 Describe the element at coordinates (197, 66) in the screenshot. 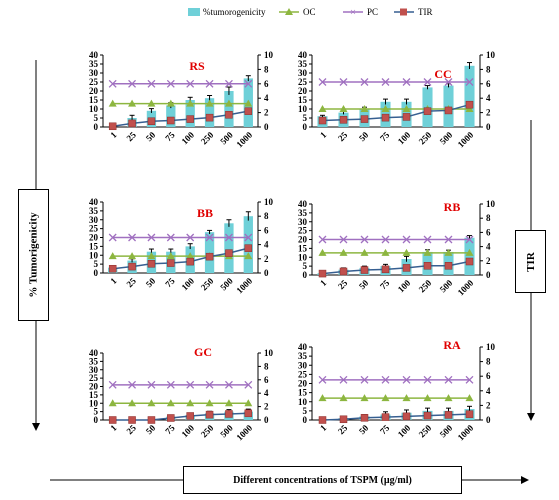

I see `panel-title: RS` at that location.